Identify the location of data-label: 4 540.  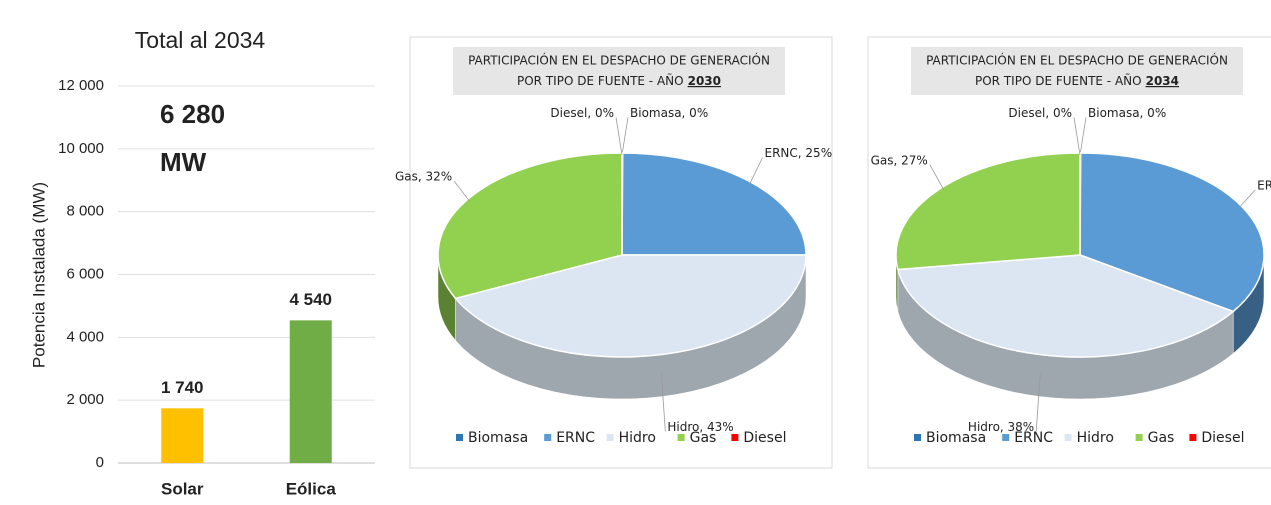
(310, 299).